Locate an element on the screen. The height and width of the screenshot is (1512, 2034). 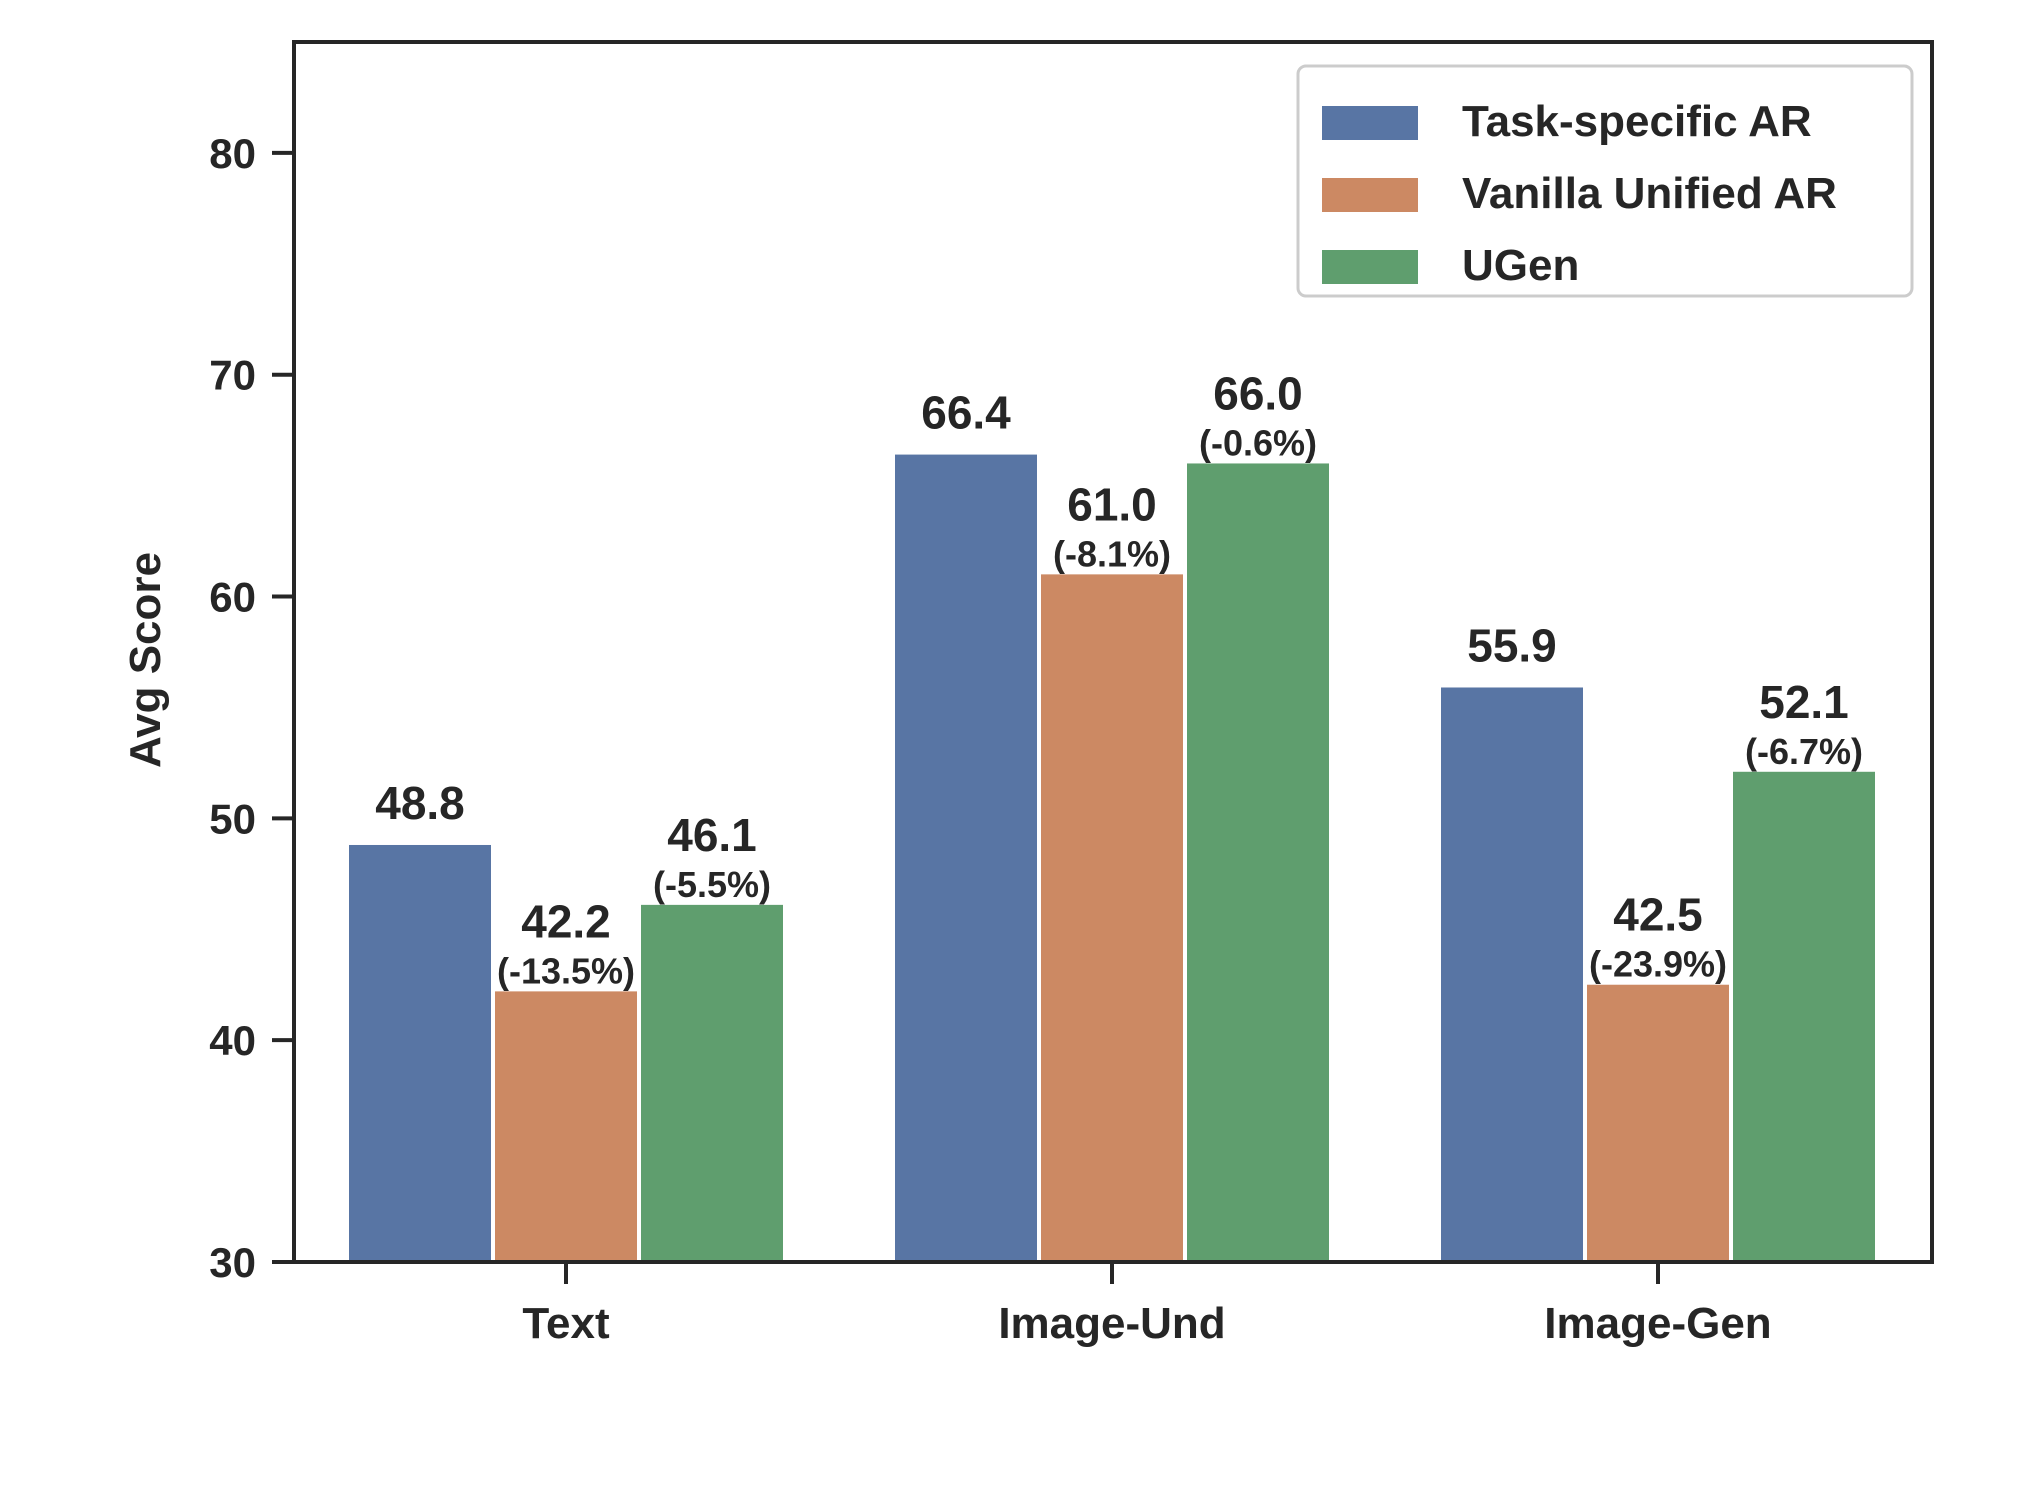
bar-task-specific-ar-image-gen is located at coordinates (1512, 974).